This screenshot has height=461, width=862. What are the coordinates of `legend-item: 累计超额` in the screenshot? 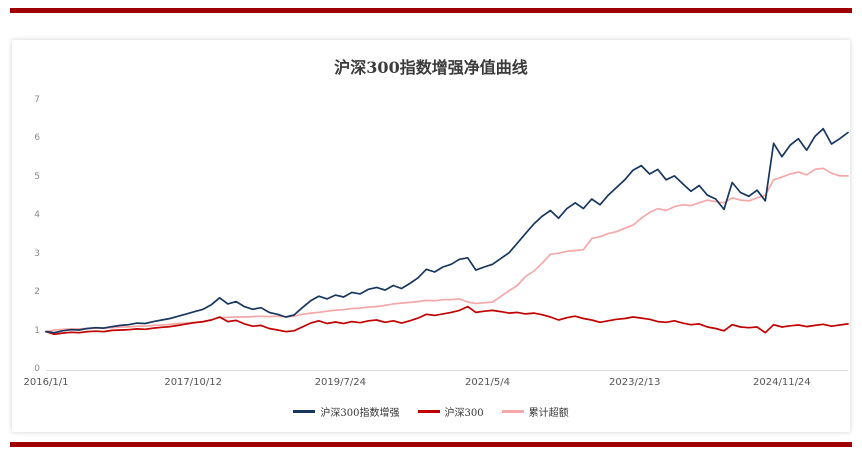 It's located at (535, 411).